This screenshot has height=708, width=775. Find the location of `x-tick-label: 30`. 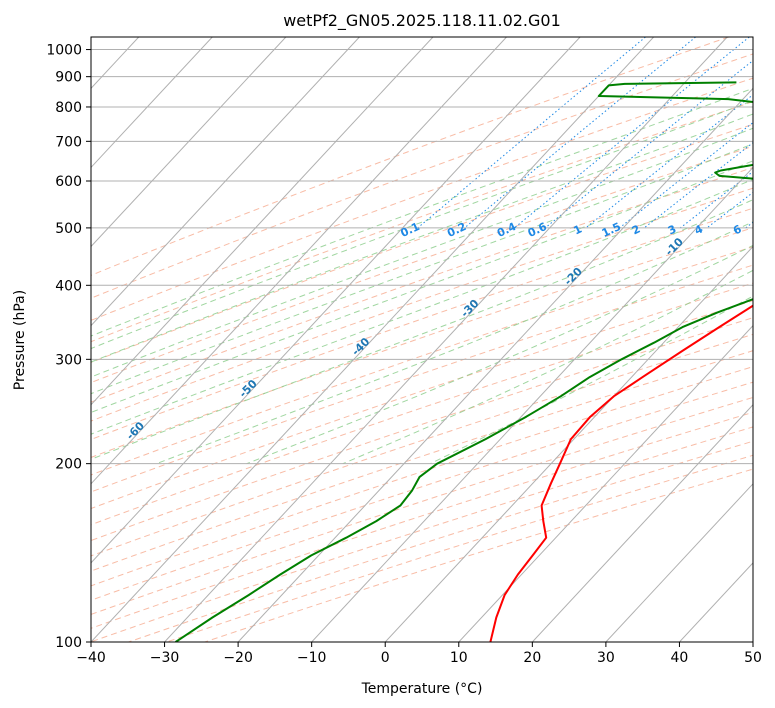

x-tick-label: 30 is located at coordinates (606, 658).